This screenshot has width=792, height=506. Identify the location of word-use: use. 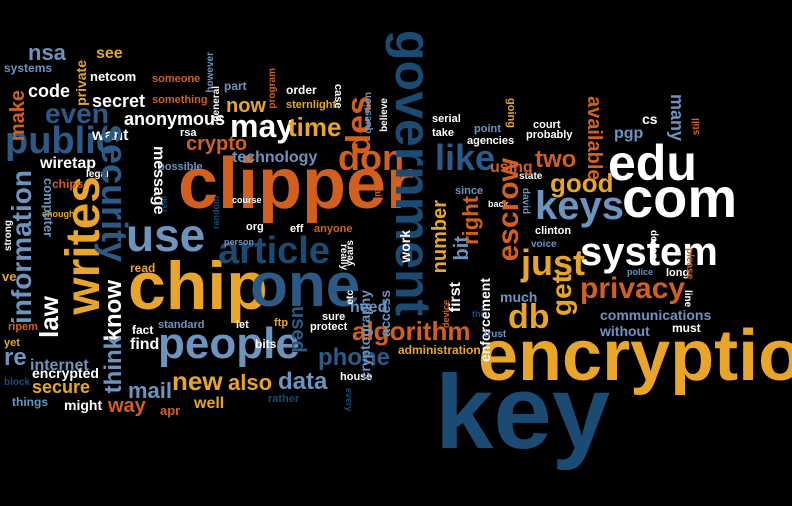
(166, 235).